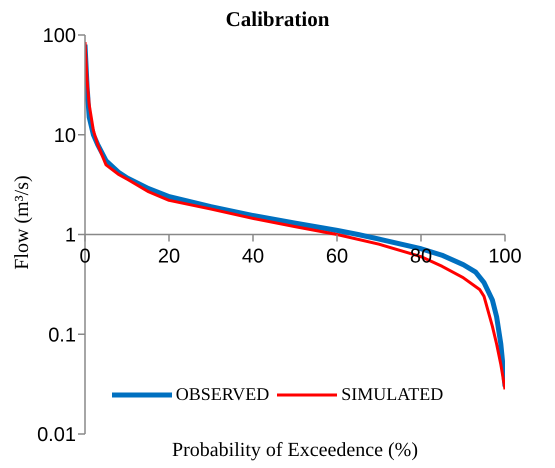 Image resolution: width=555 pixels, height=468 pixels. What do you see at coordinates (169, 257) in the screenshot?
I see `x-tick-label: 20` at bounding box center [169, 257].